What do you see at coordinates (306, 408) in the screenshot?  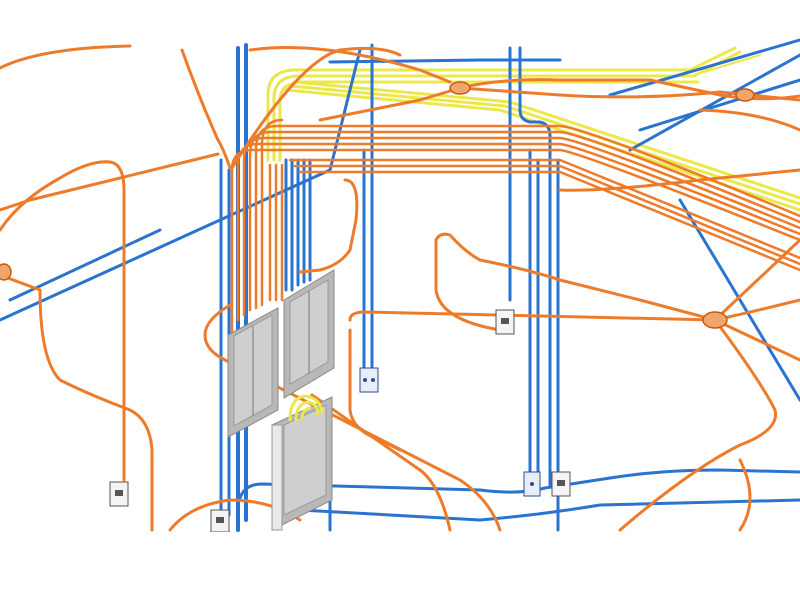 I see `yellow-panel-feeders` at bounding box center [306, 408].